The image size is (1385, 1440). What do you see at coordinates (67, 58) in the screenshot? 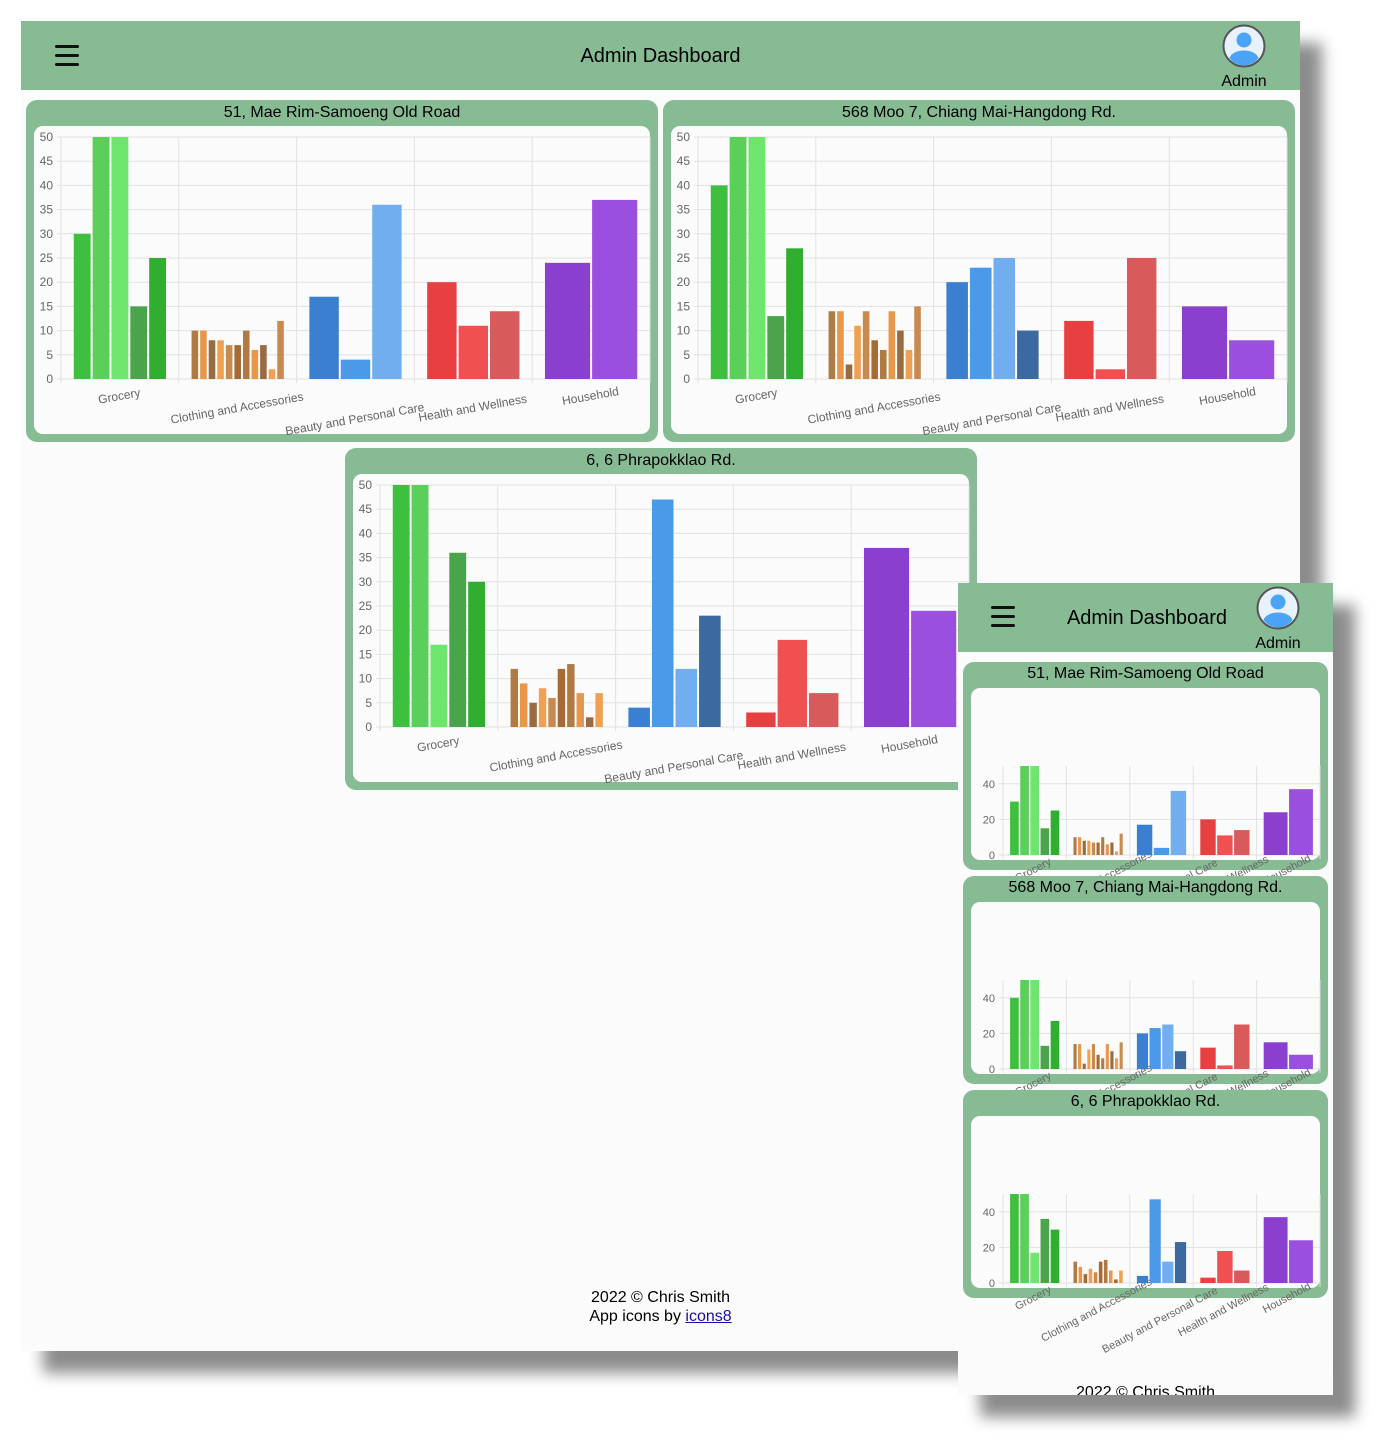
I see `hamburger-menu-icon` at bounding box center [67, 58].